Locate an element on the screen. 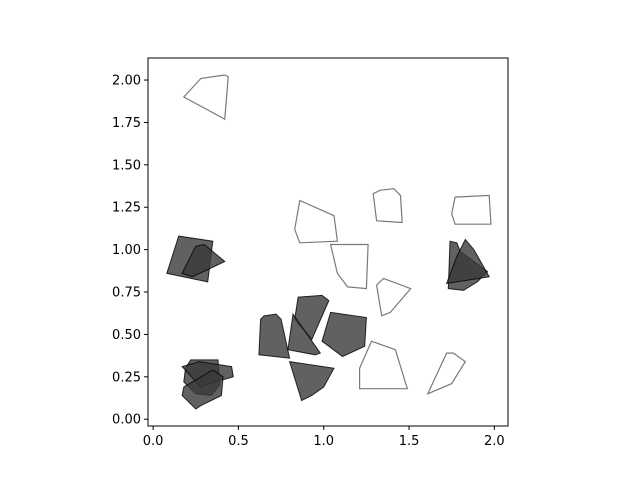  y-tick-label: 1.50 is located at coordinates (126, 165).